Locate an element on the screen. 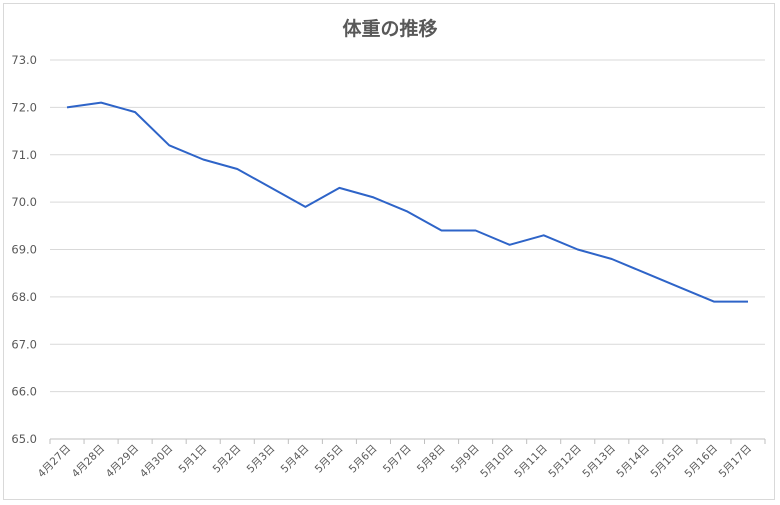 This screenshot has width=780, height=505. y-tick-label: 73.0 is located at coordinates (24, 60).